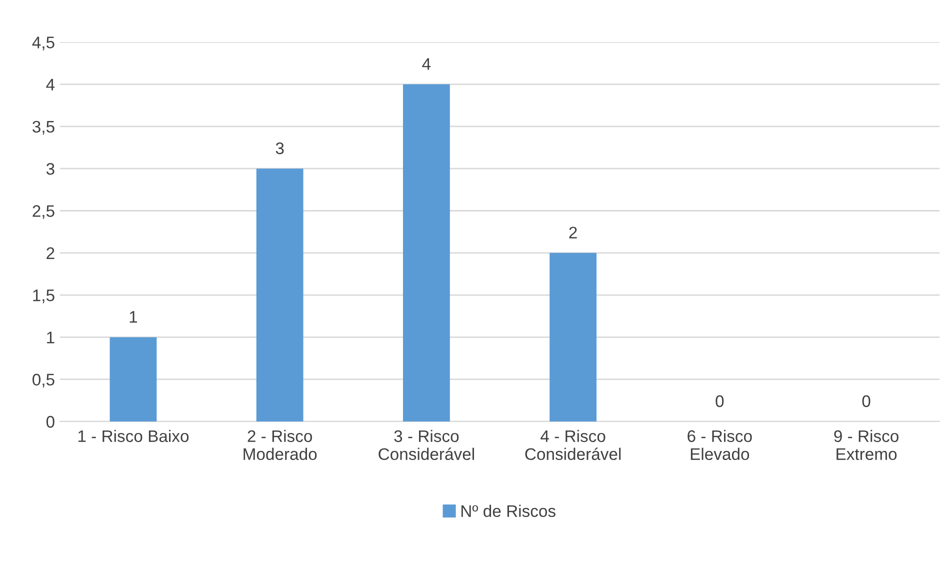  I want to click on y-tick-label: 1,5, so click(43, 297).